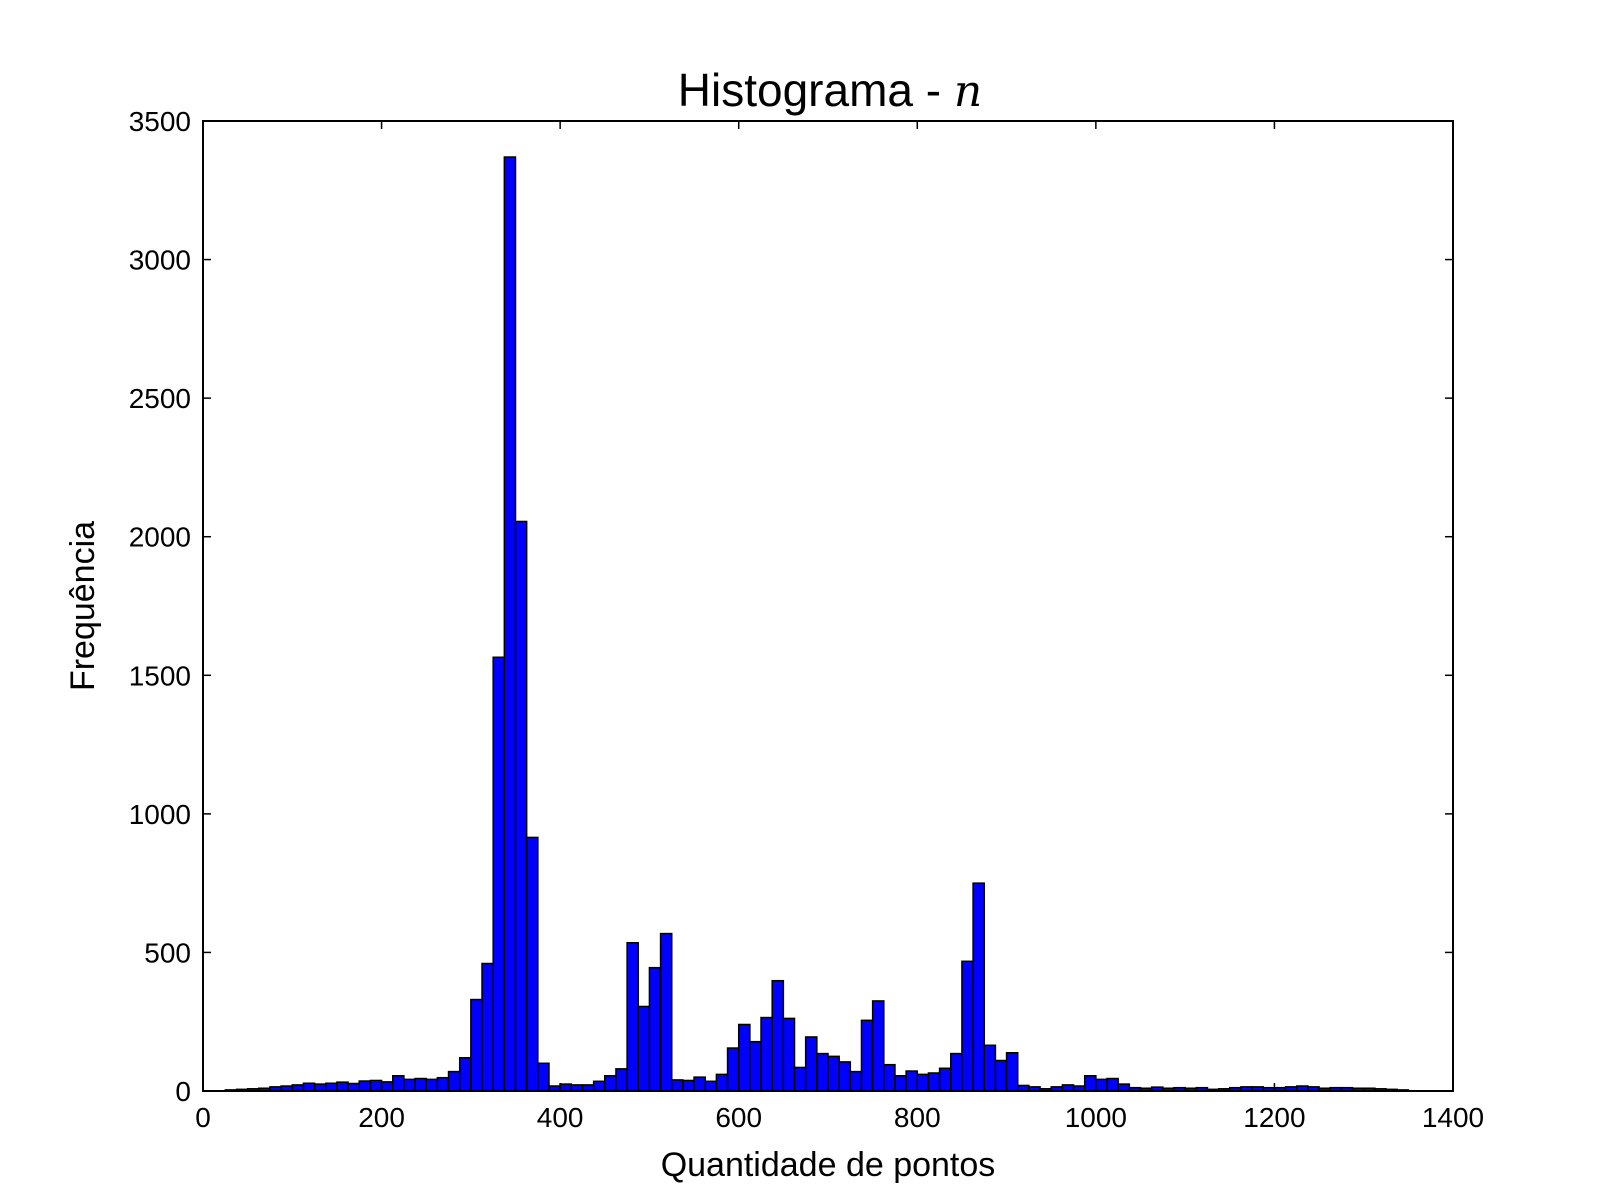  I want to click on y-tick-label: 2500, so click(160, 398).